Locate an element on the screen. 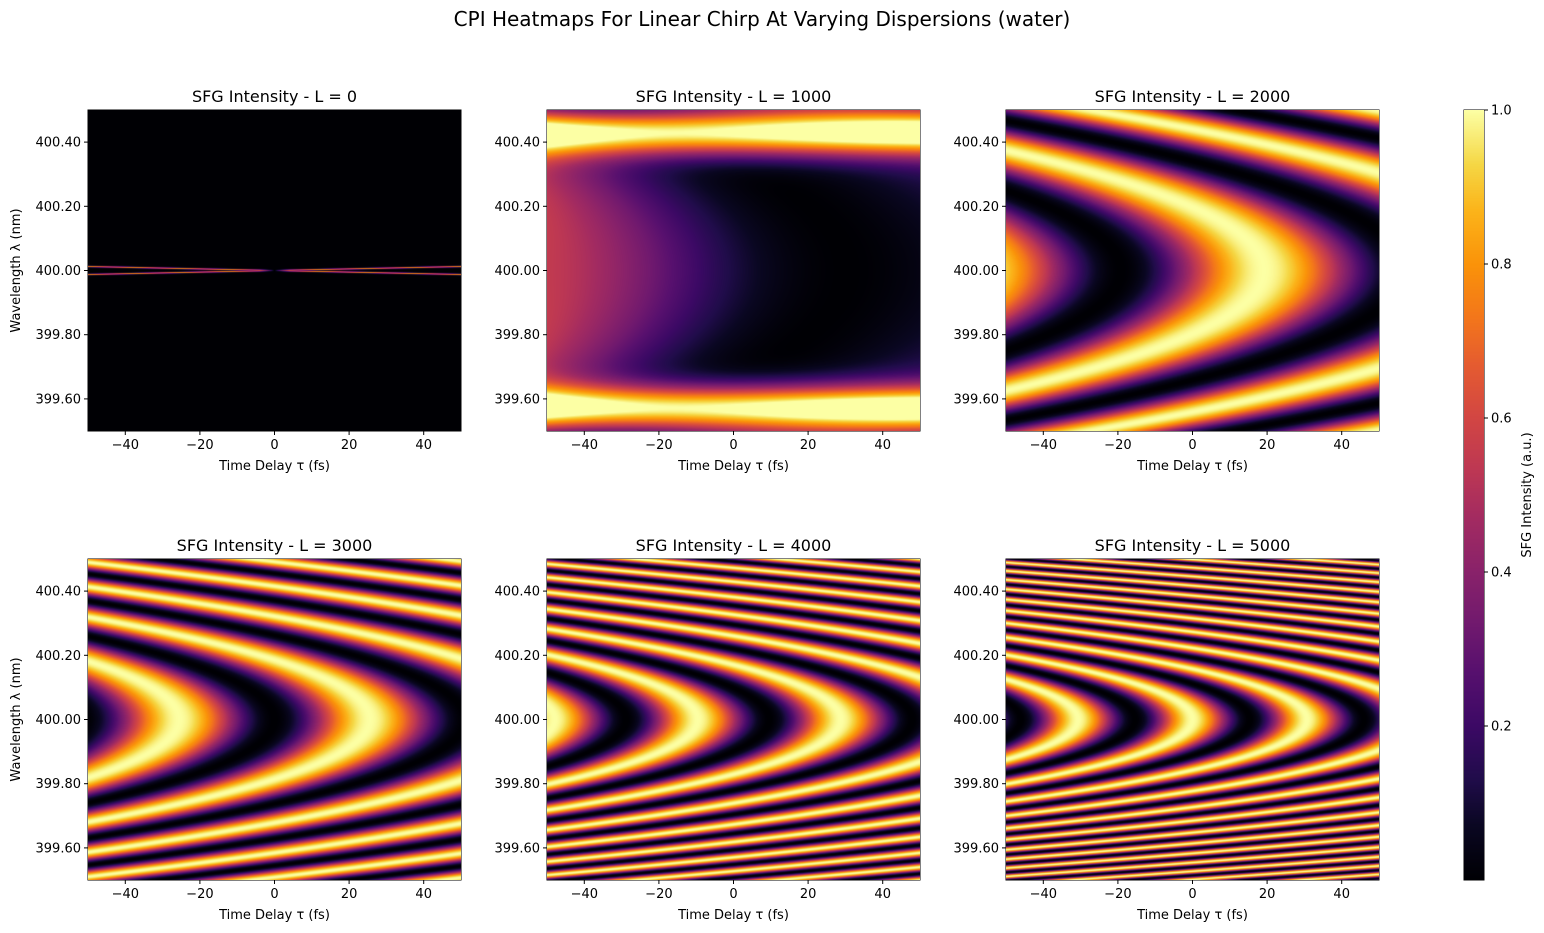 This screenshot has width=1544, height=933. colorbar-tick-label: 0.8 is located at coordinates (1501, 265).